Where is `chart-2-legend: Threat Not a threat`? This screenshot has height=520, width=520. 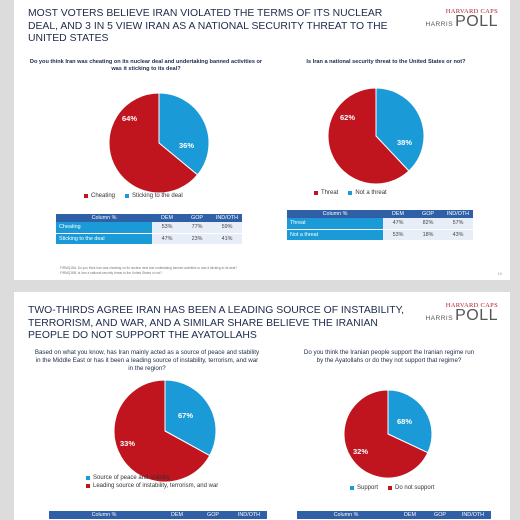 chart-2-legend: Threat Not a threat is located at coordinates (355, 194).